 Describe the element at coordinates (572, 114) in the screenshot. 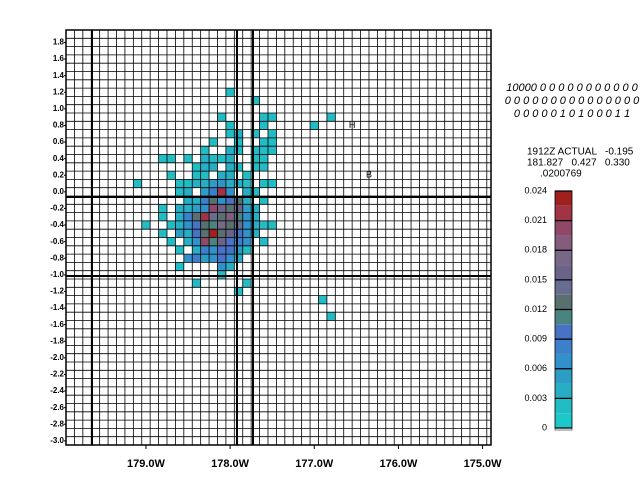

I see `annotation: 0 0 0 0 0 1 0 1 0 0 0 1 1` at that location.